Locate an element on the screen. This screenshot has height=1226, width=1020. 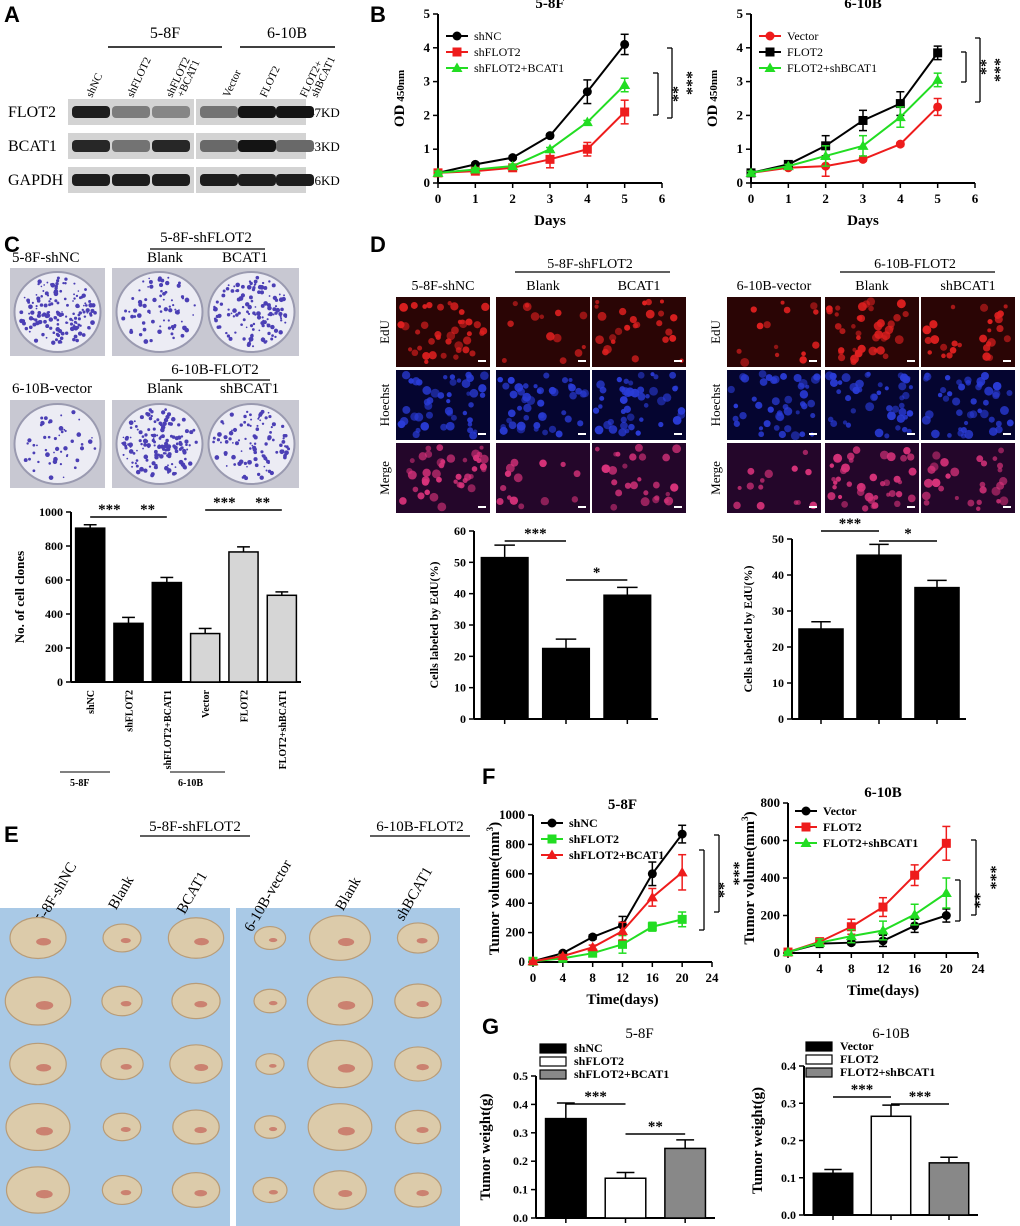
y-tick-label: 800 is located at coordinates (516, 843).